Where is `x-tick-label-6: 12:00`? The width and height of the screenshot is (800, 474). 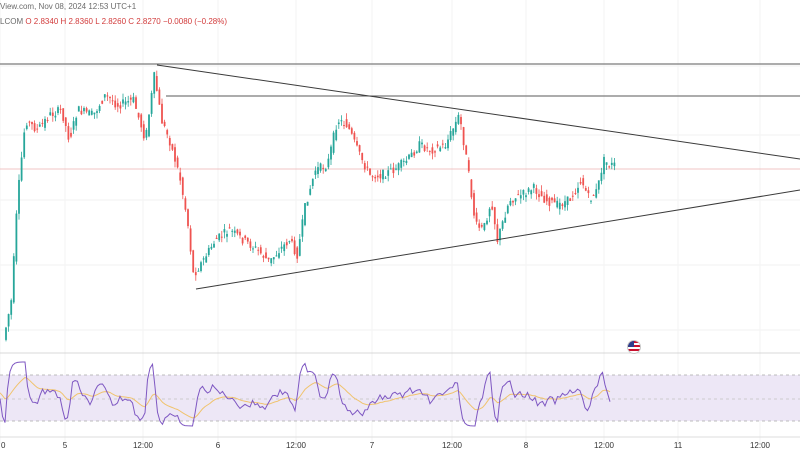 x-tick-label-6: 12:00 is located at coordinates (452, 445).